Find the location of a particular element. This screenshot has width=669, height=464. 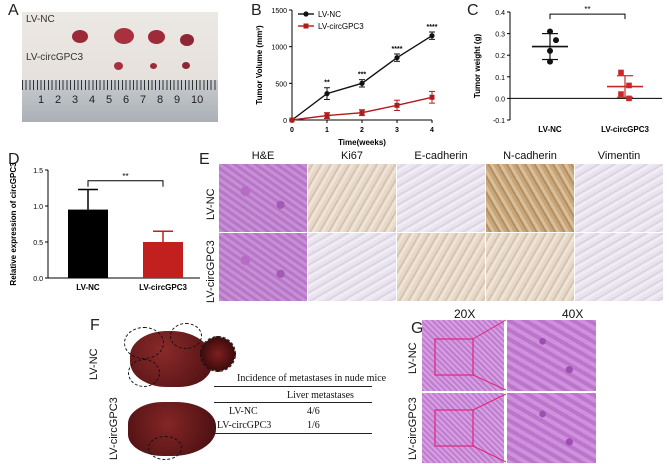

bar is located at coordinates (163, 260).